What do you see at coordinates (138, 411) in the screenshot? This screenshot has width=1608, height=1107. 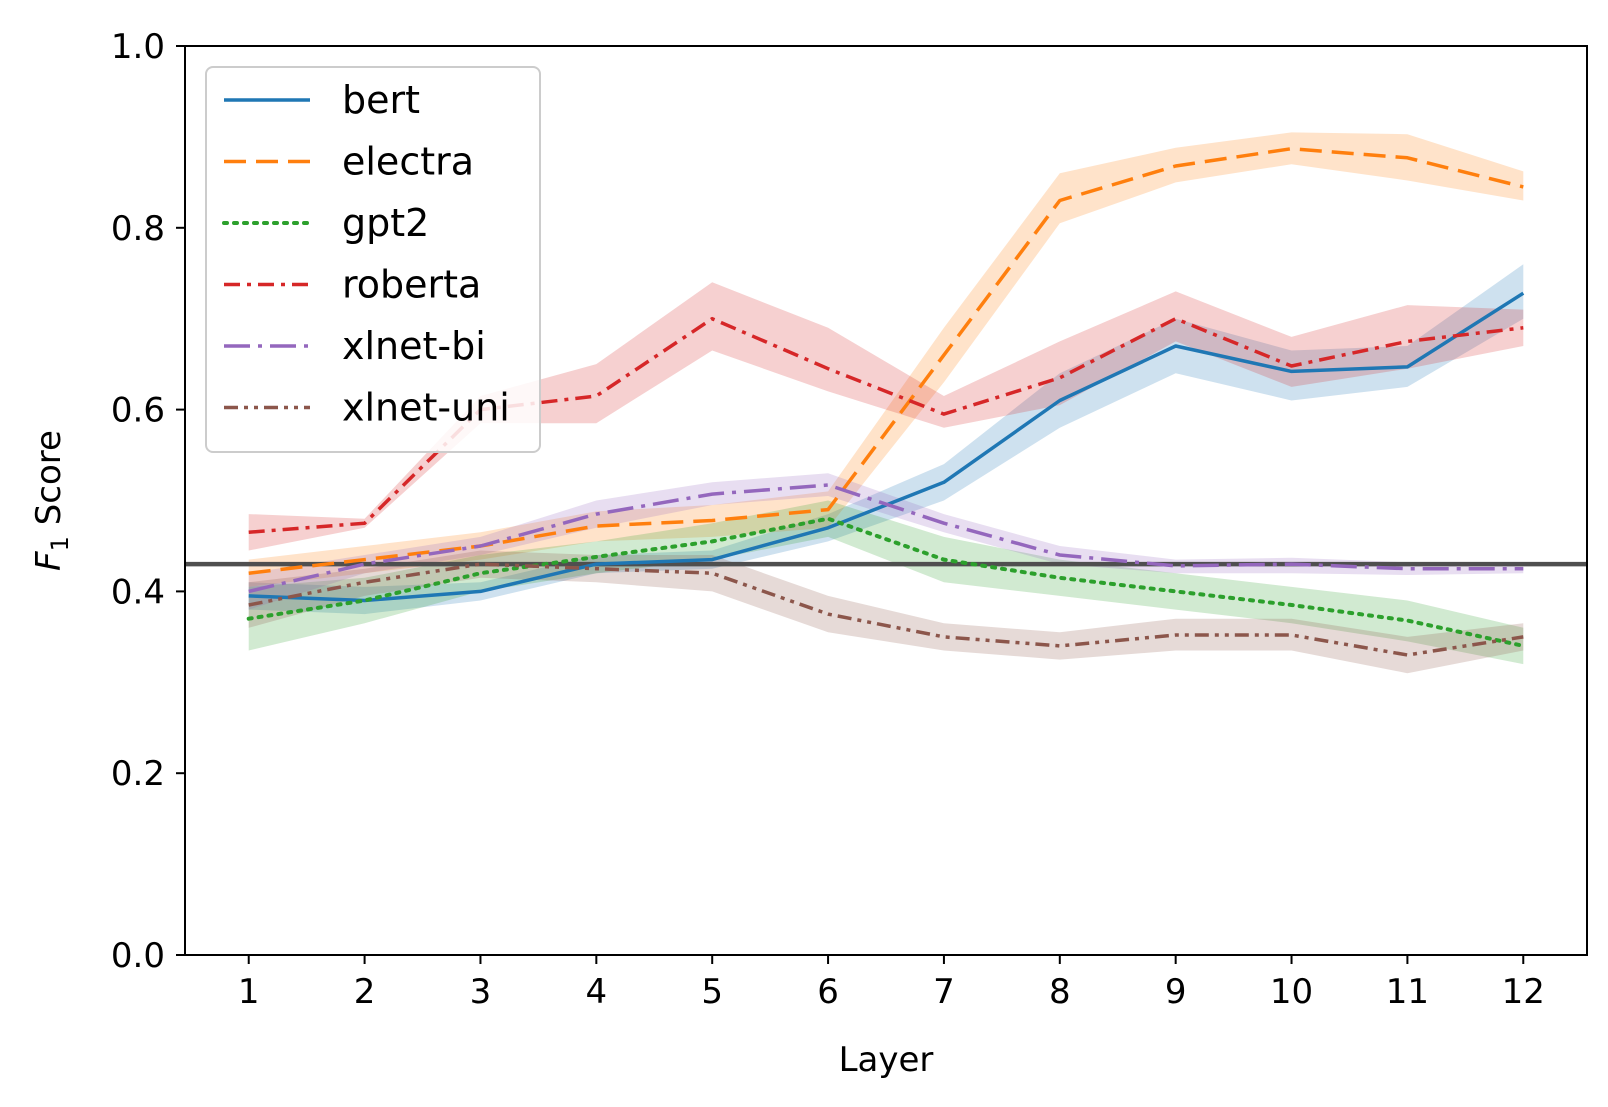 I see `y-tick-label: 0.6` at bounding box center [138, 411].